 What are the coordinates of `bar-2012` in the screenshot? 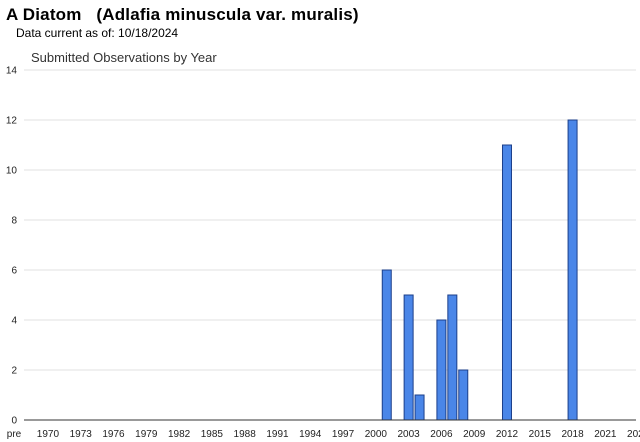 It's located at (506, 282).